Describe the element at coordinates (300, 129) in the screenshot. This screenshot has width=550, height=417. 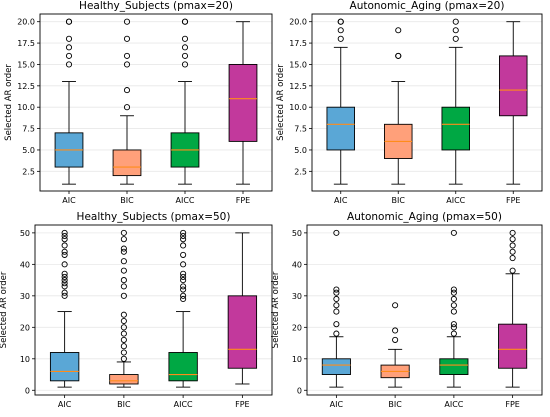
I see `y-tick-label: 7.5` at that location.